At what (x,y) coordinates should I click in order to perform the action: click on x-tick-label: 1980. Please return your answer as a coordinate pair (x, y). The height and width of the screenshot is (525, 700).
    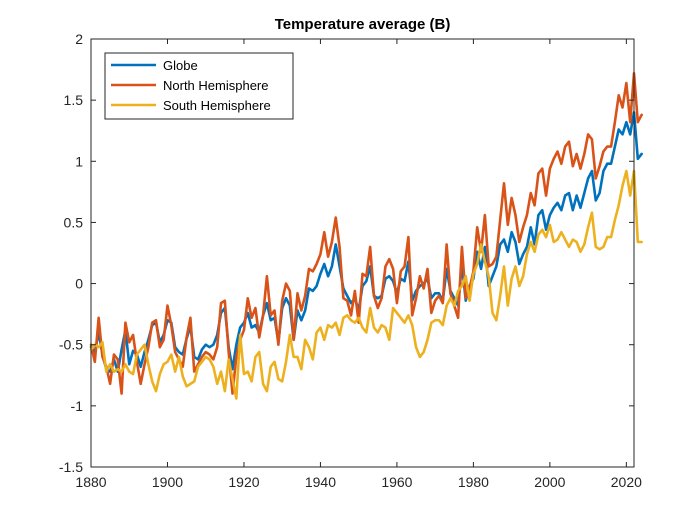
    Looking at the image, I should click on (473, 482).